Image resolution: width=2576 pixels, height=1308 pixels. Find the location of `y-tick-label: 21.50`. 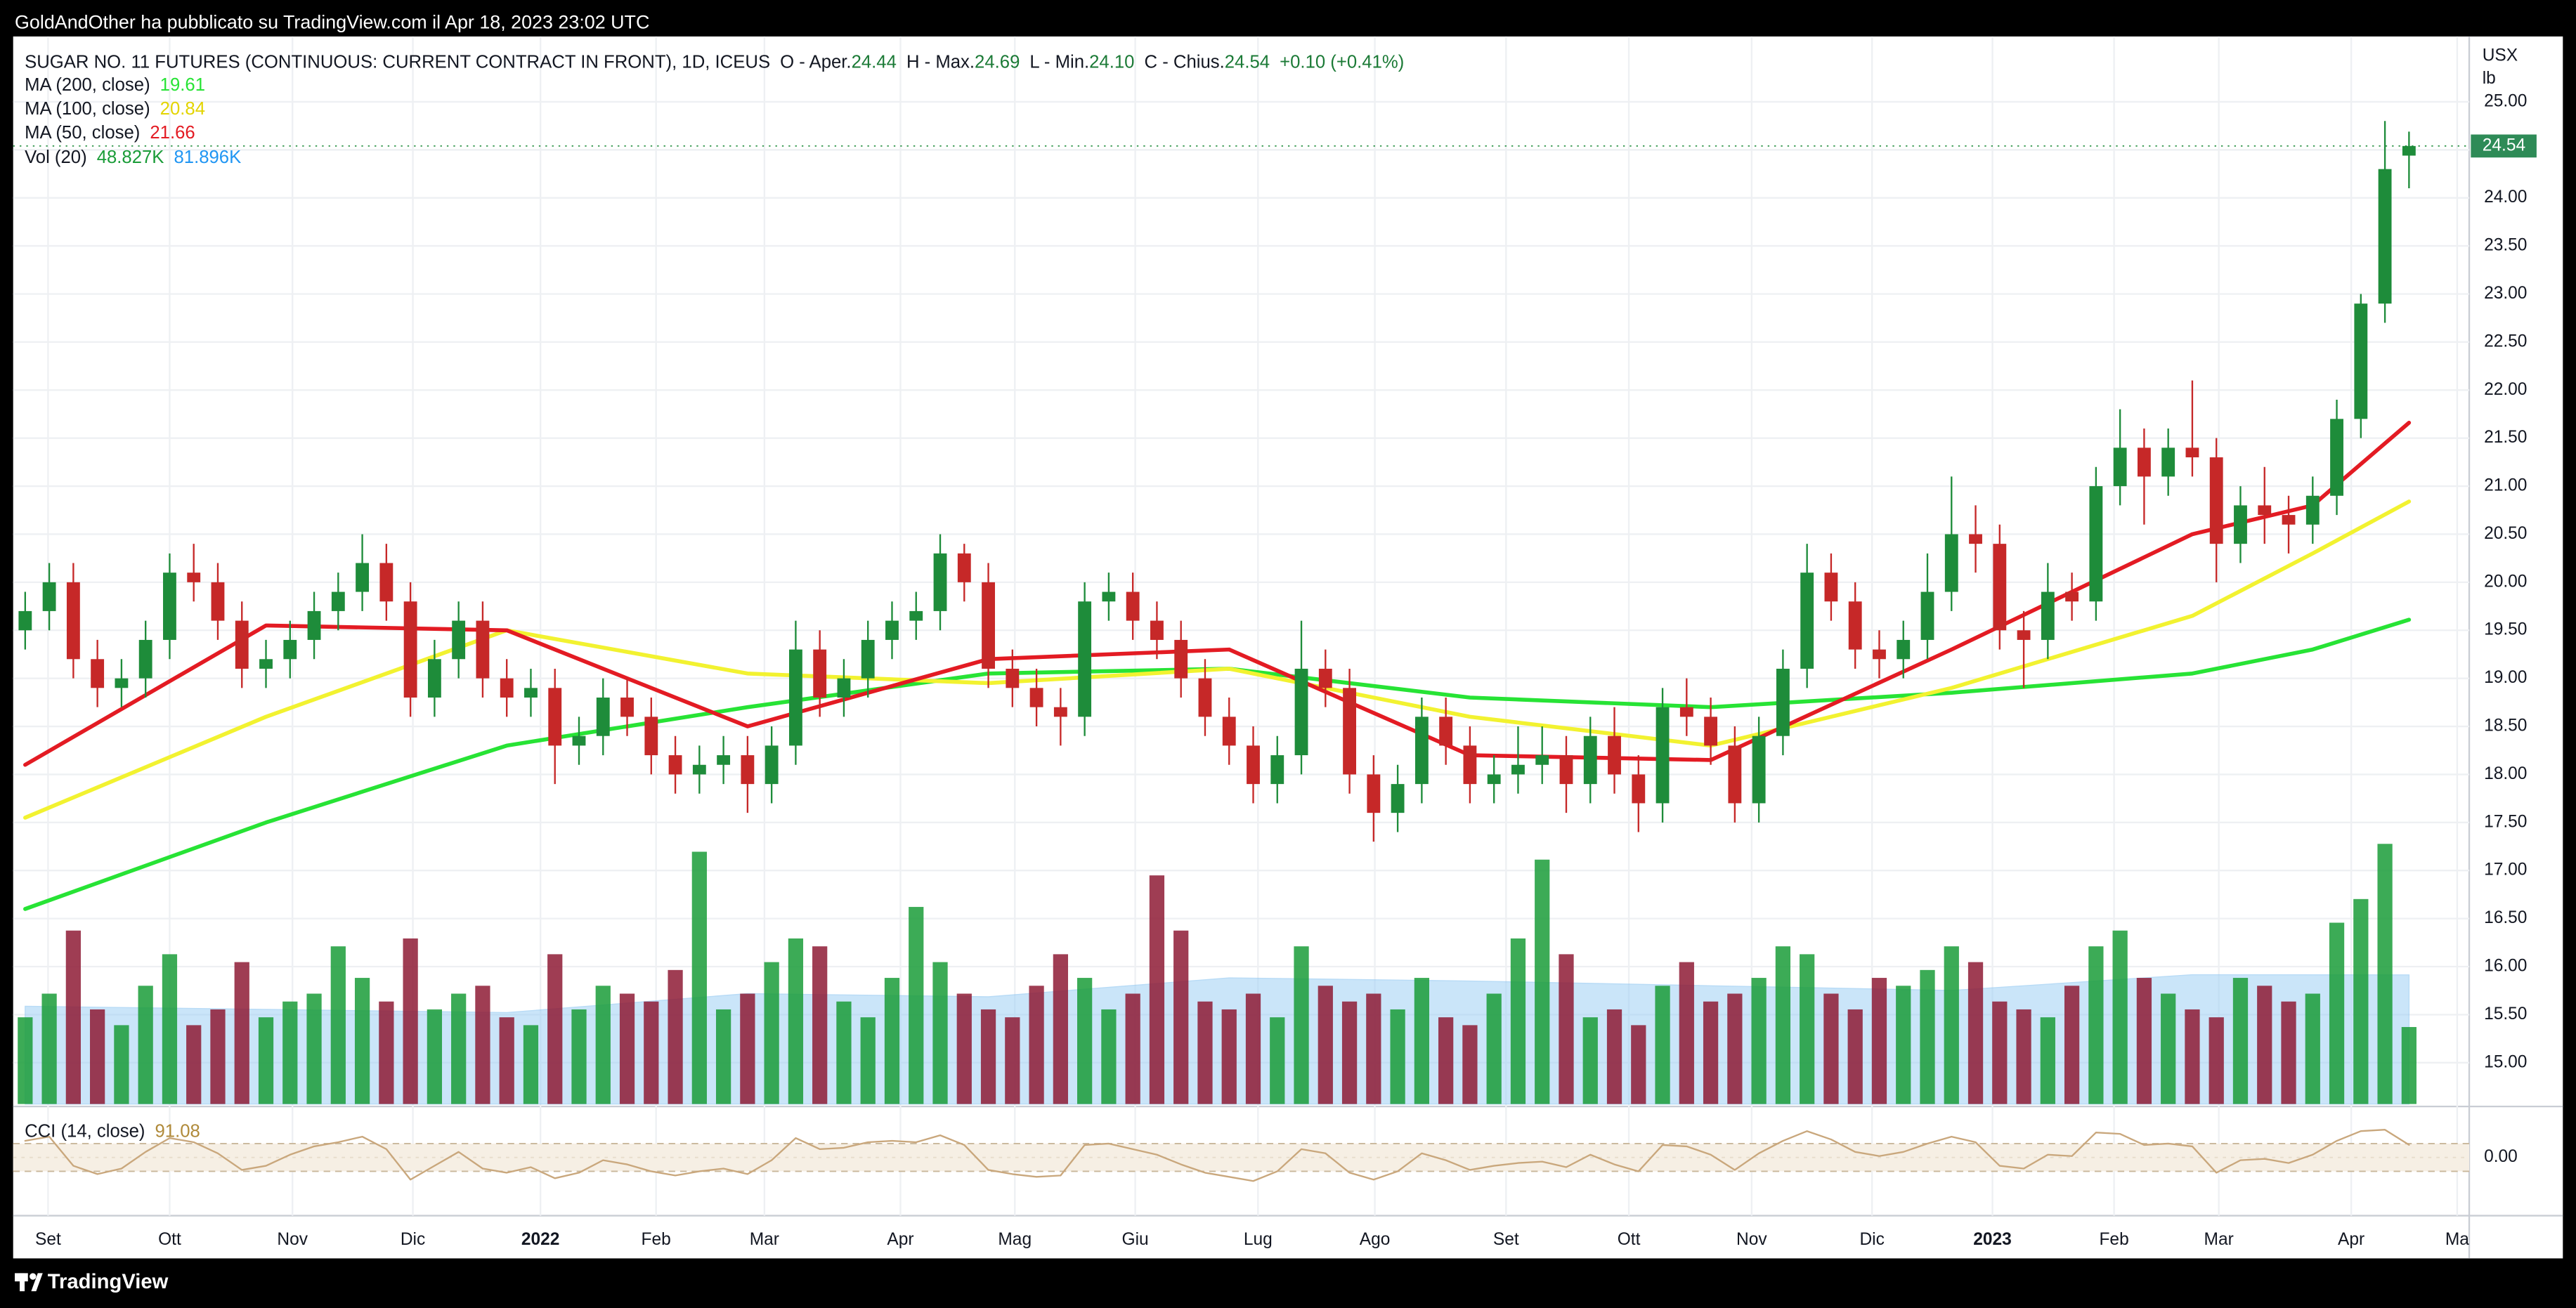

y-tick-label: 21.50 is located at coordinates (2505, 438).